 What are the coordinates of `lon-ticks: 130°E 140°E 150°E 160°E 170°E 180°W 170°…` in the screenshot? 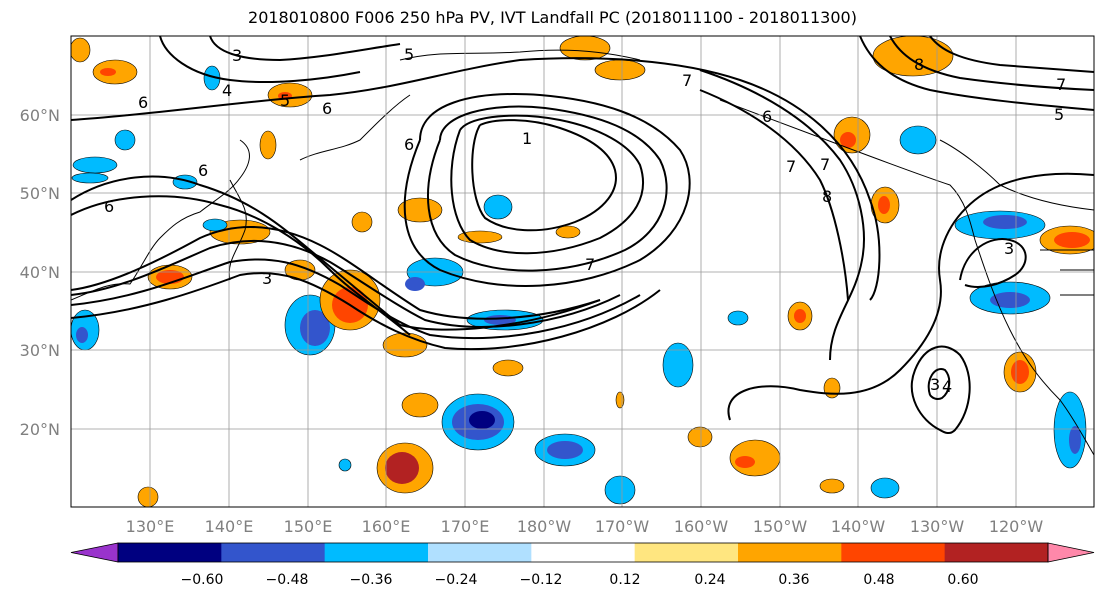 It's located at (585, 526).